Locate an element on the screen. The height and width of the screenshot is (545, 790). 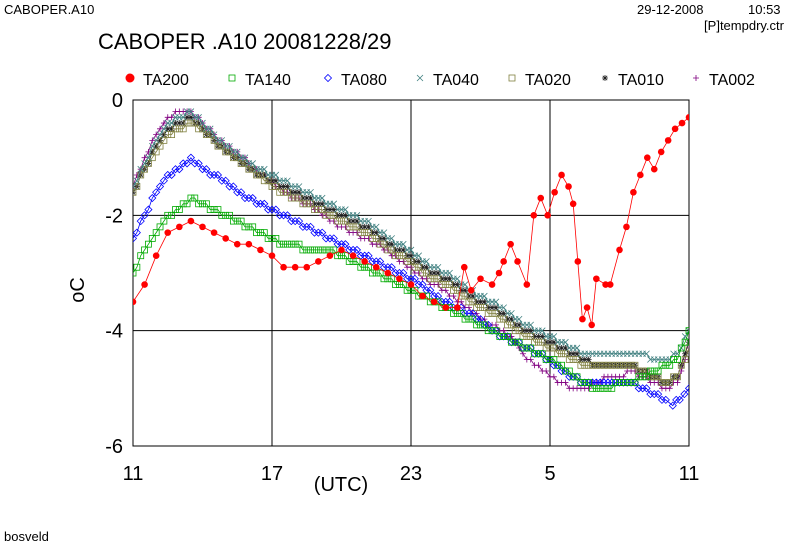
y-tick-label: -2 is located at coordinates (114, 216).